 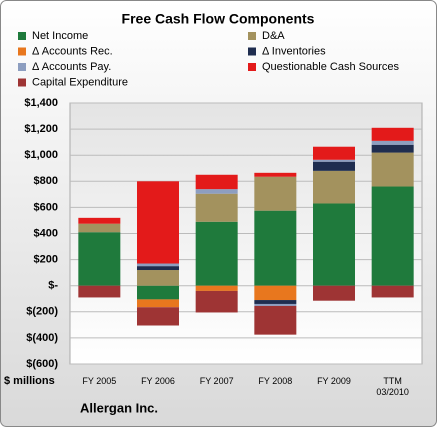 What do you see at coordinates (41, 155) in the screenshot?
I see `y-tick-label: $1,000` at bounding box center [41, 155].